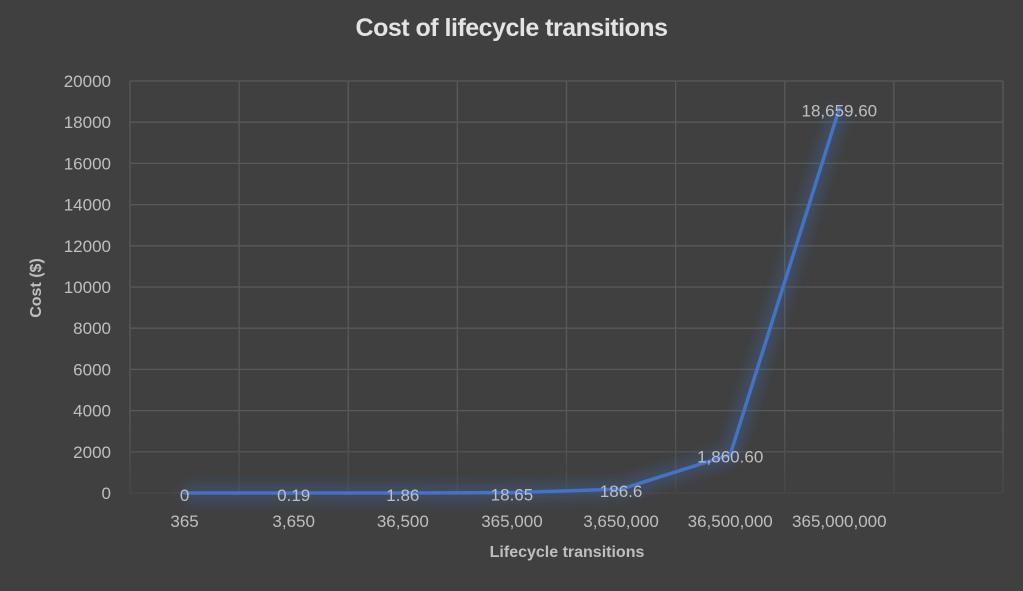 This screenshot has height=591, width=1023. What do you see at coordinates (403, 521) in the screenshot?
I see `x-tick-label: 36,500` at bounding box center [403, 521].